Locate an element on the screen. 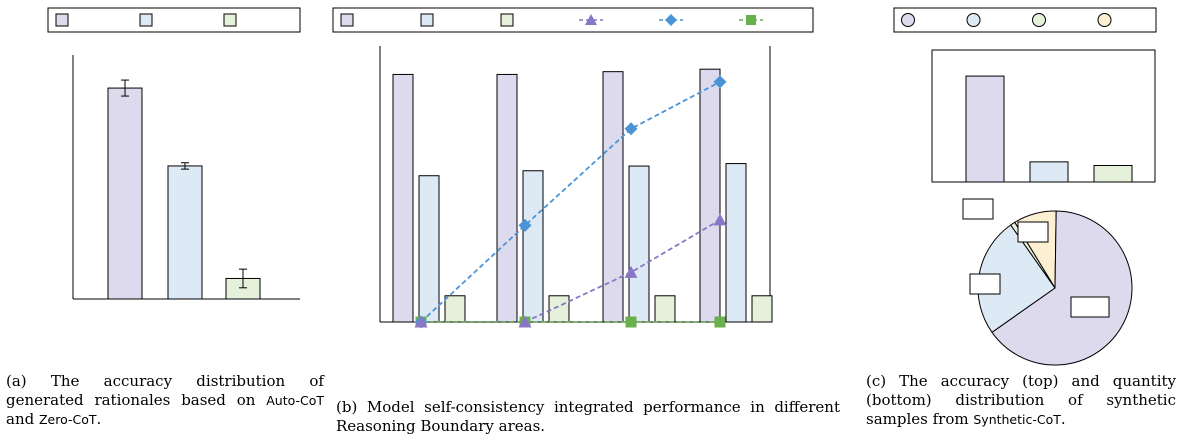  caption-a-mid: and is located at coordinates (22, 419).